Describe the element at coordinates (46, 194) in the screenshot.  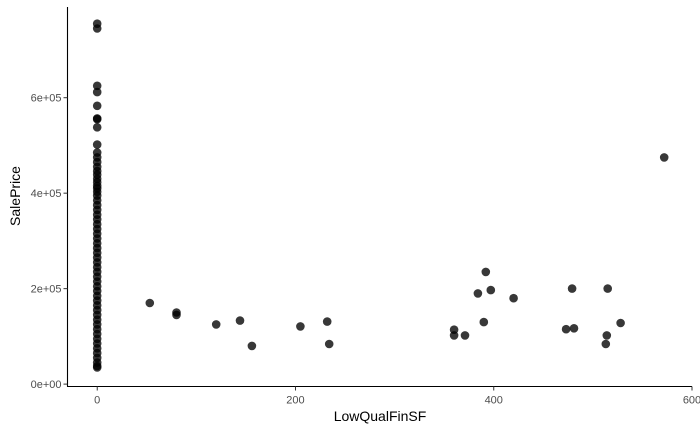
I see `y-tick-label: 4e+05` at that location.